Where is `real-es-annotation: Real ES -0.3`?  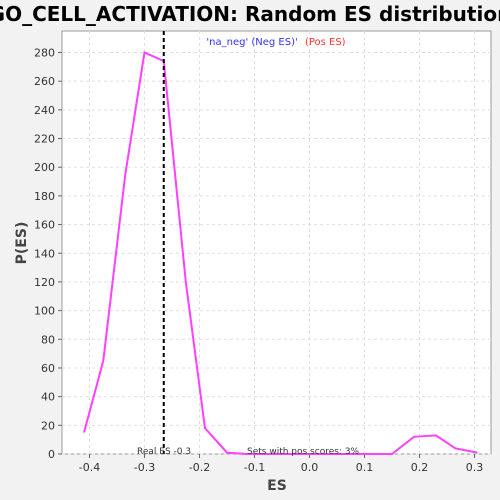
real-es-annotation: Real ES -0.3 is located at coordinates (164, 452).